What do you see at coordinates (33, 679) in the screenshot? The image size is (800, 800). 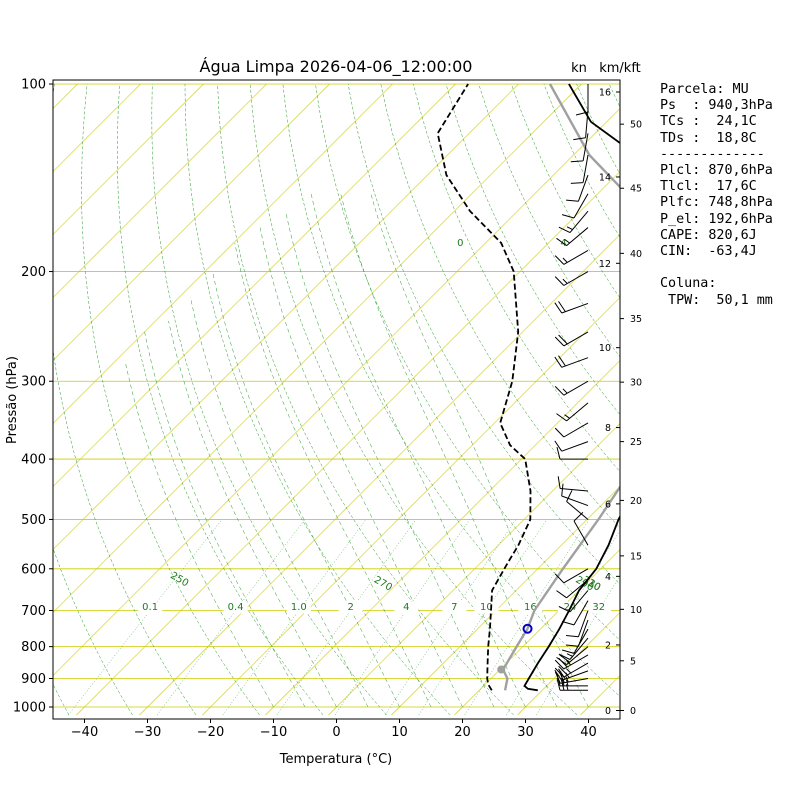 I see `y-tick-label: 900` at bounding box center [33, 679].